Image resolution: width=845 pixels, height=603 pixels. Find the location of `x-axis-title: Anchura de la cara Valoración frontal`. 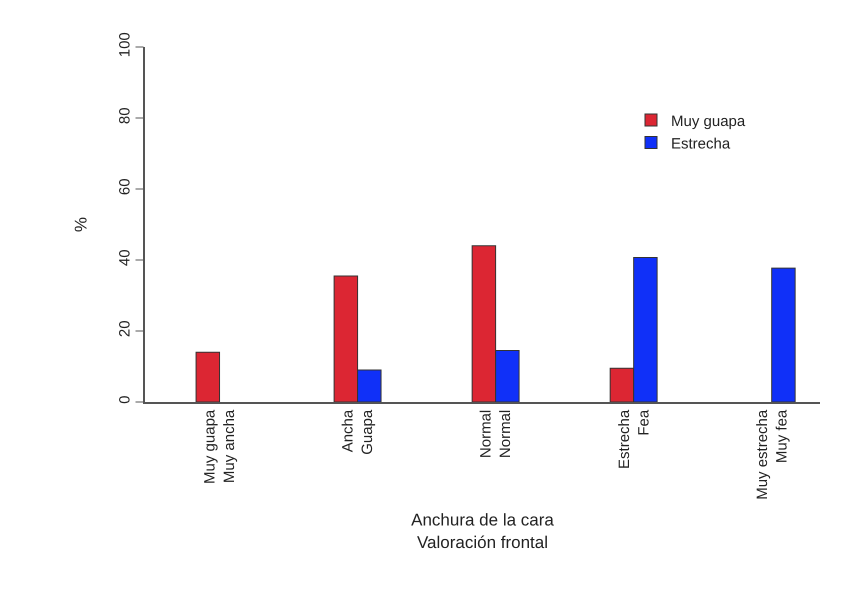

x-axis-title: Anchura de la cara Valoración frontal is located at coordinates (482, 531).